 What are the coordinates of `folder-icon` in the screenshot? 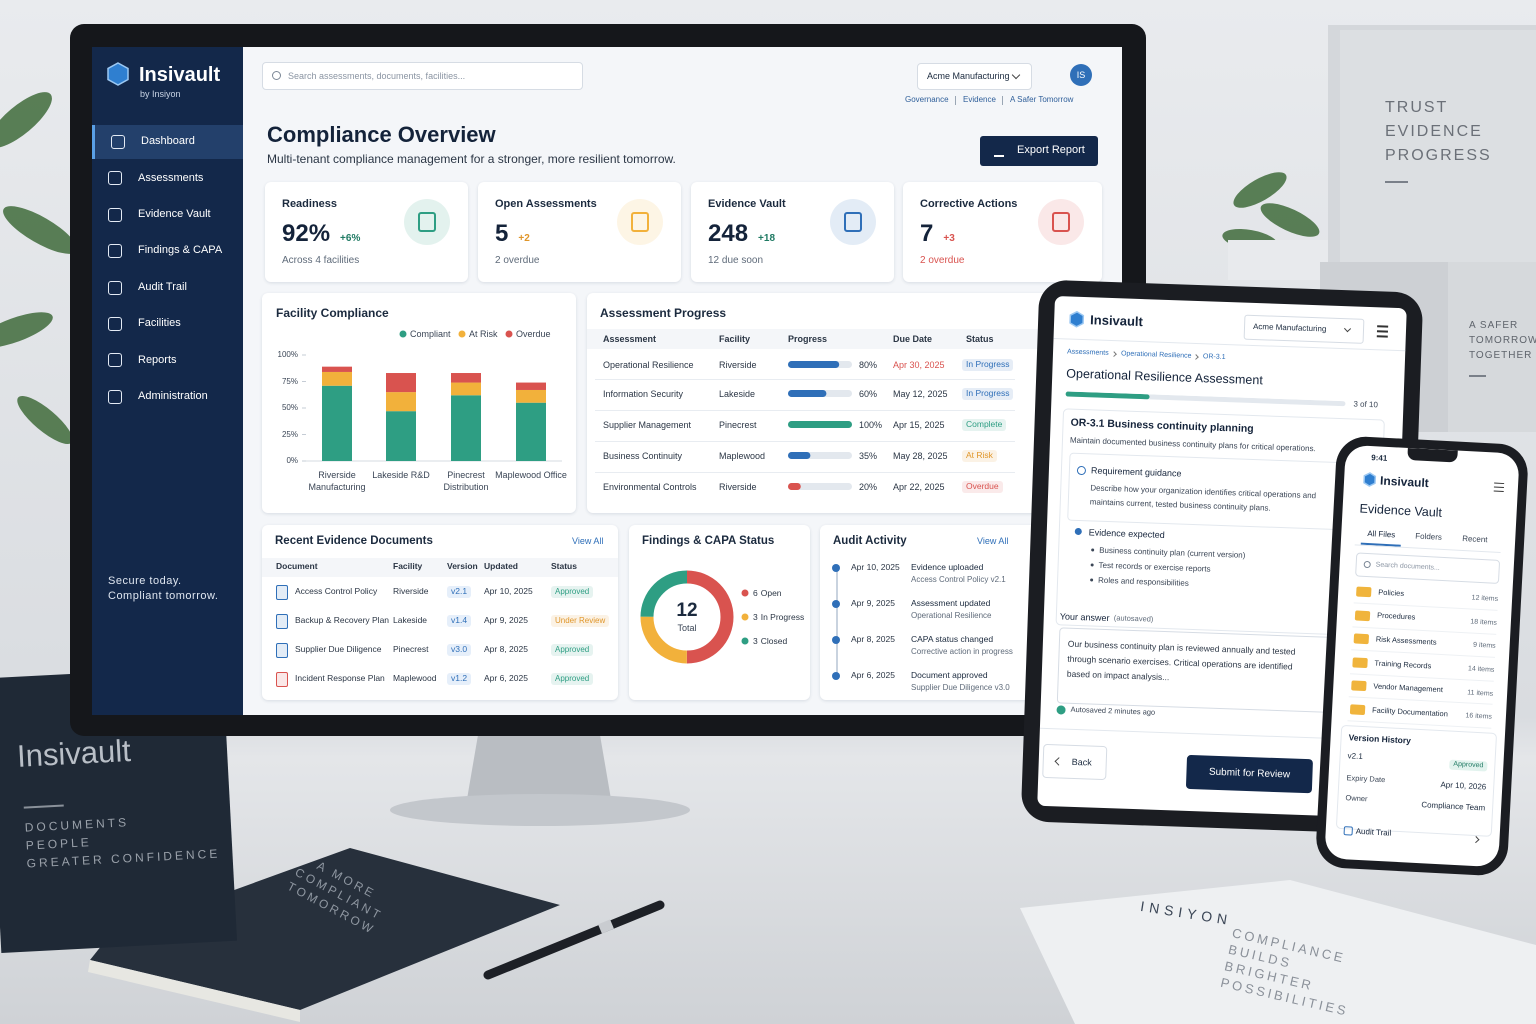 It's located at (1359, 686).